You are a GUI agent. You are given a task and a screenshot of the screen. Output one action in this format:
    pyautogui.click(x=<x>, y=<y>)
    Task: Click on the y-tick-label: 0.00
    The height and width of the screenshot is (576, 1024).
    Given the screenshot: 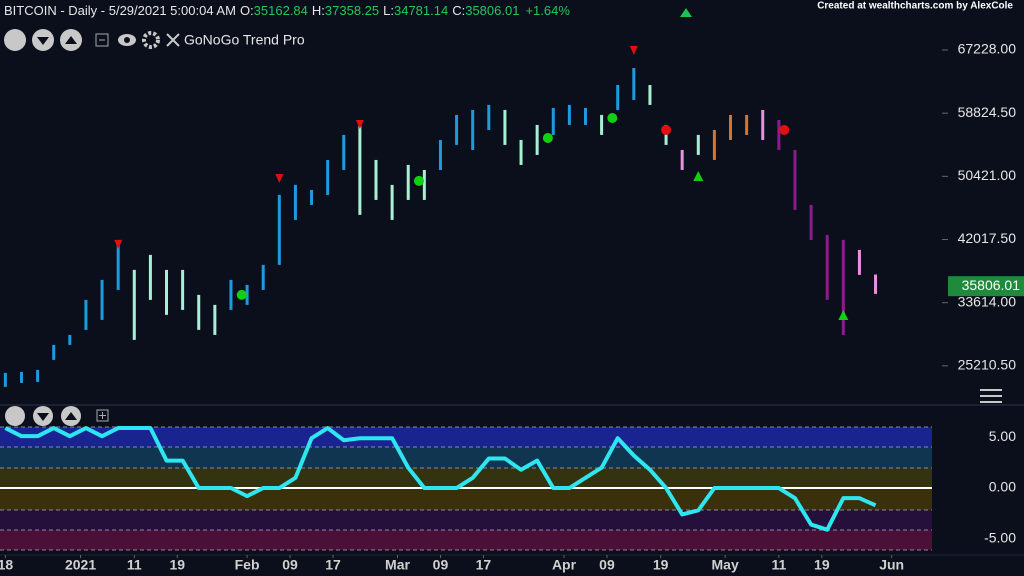 What is the action you would take?
    pyautogui.click(x=1002, y=487)
    